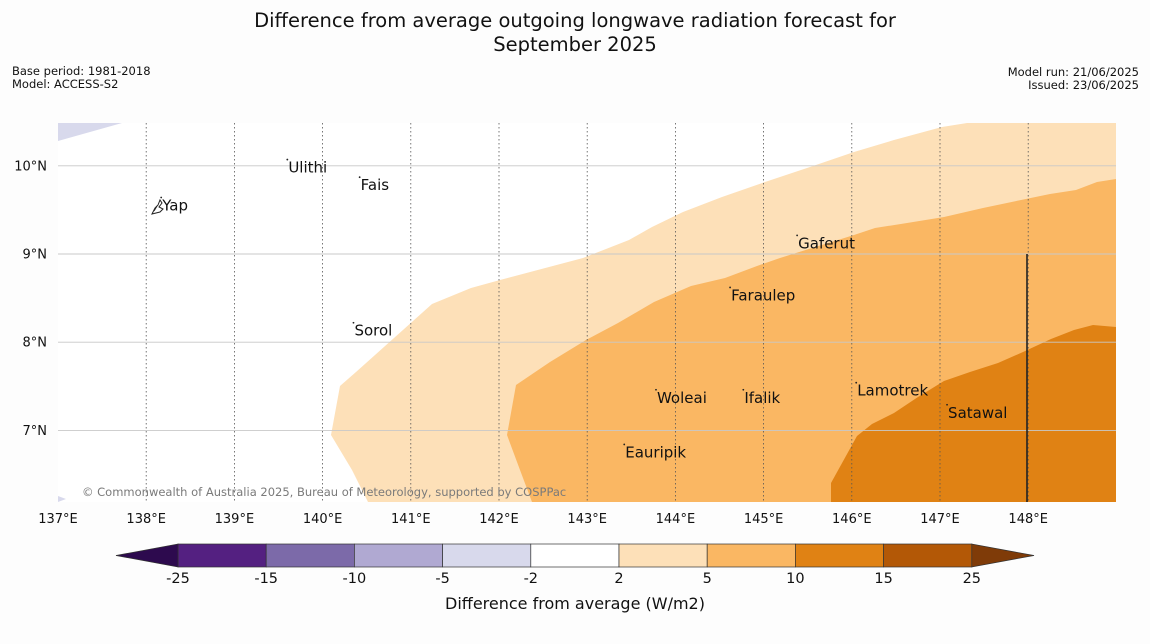 The width and height of the screenshot is (1150, 644). What do you see at coordinates (940, 519) in the screenshot?
I see `longitude-tick-label: 147°E` at bounding box center [940, 519].